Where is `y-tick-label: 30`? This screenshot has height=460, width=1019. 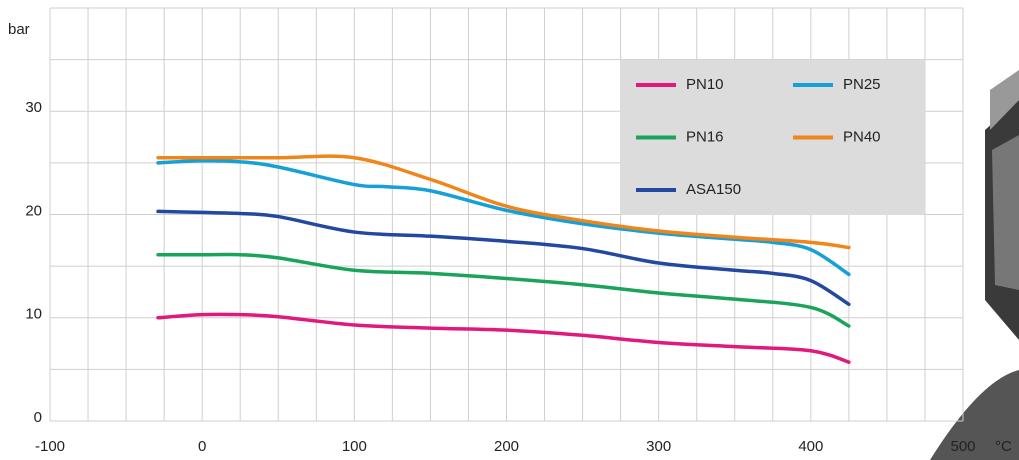
y-tick-label: 30 is located at coordinates (33, 107).